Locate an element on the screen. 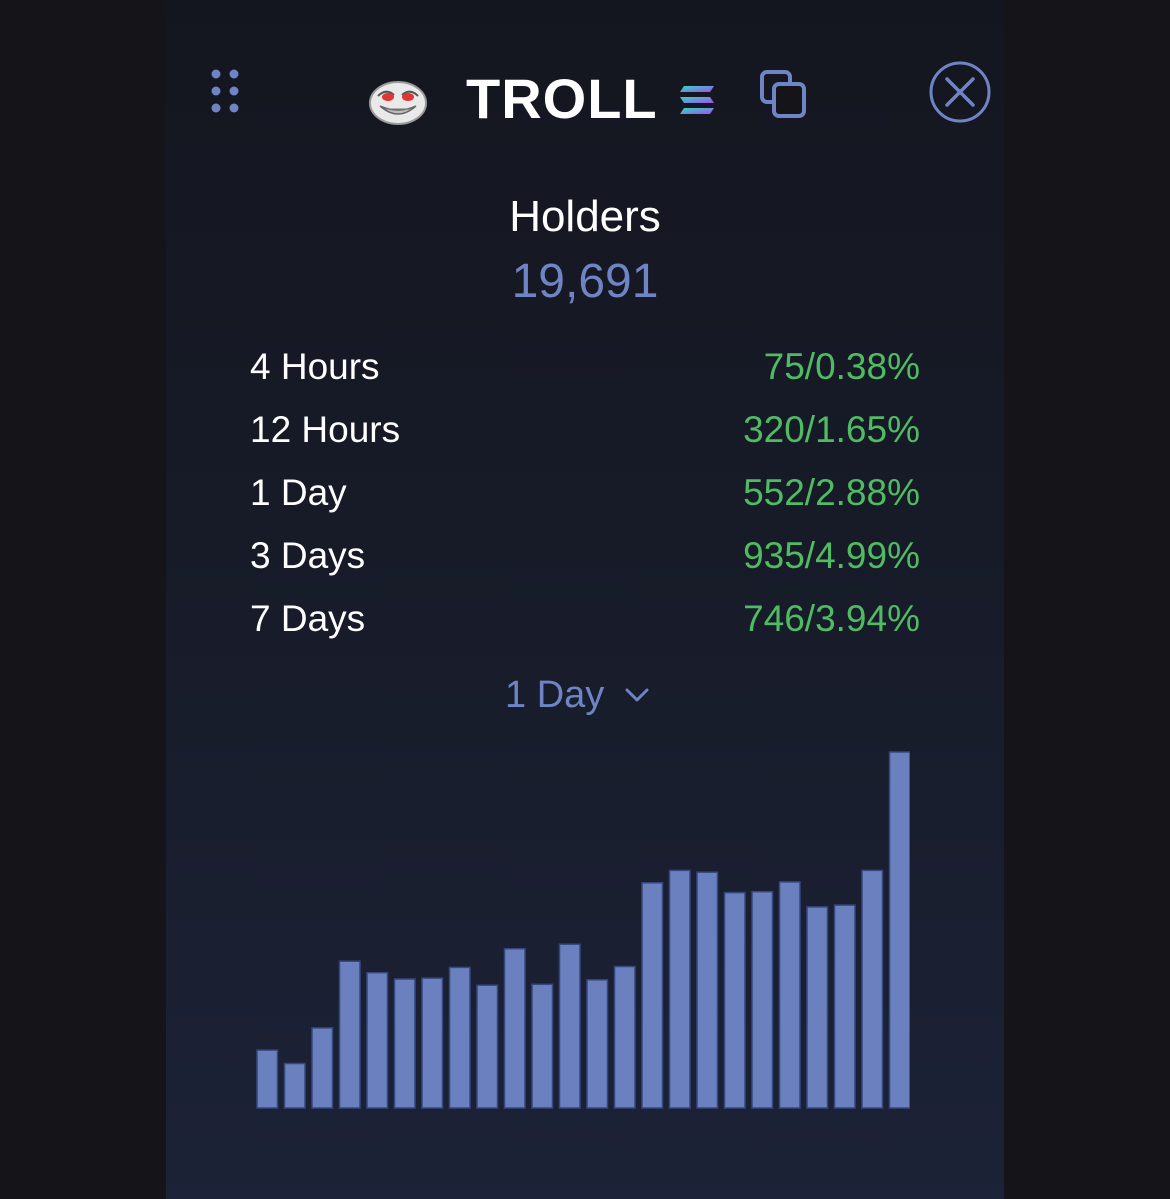 The height and width of the screenshot is (1199, 1170). stat-value: 746/3.94% is located at coordinates (831, 618).